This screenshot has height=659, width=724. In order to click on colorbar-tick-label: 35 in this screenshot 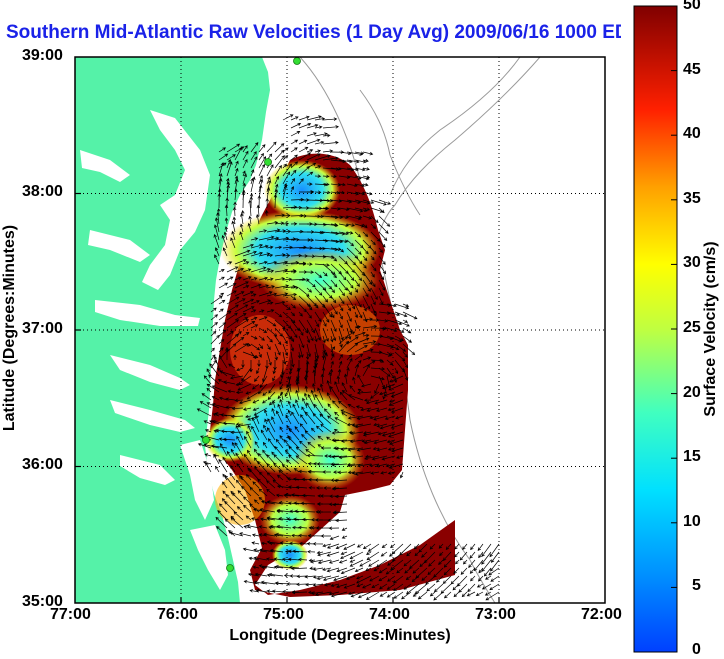, I will do `click(692, 198)`.